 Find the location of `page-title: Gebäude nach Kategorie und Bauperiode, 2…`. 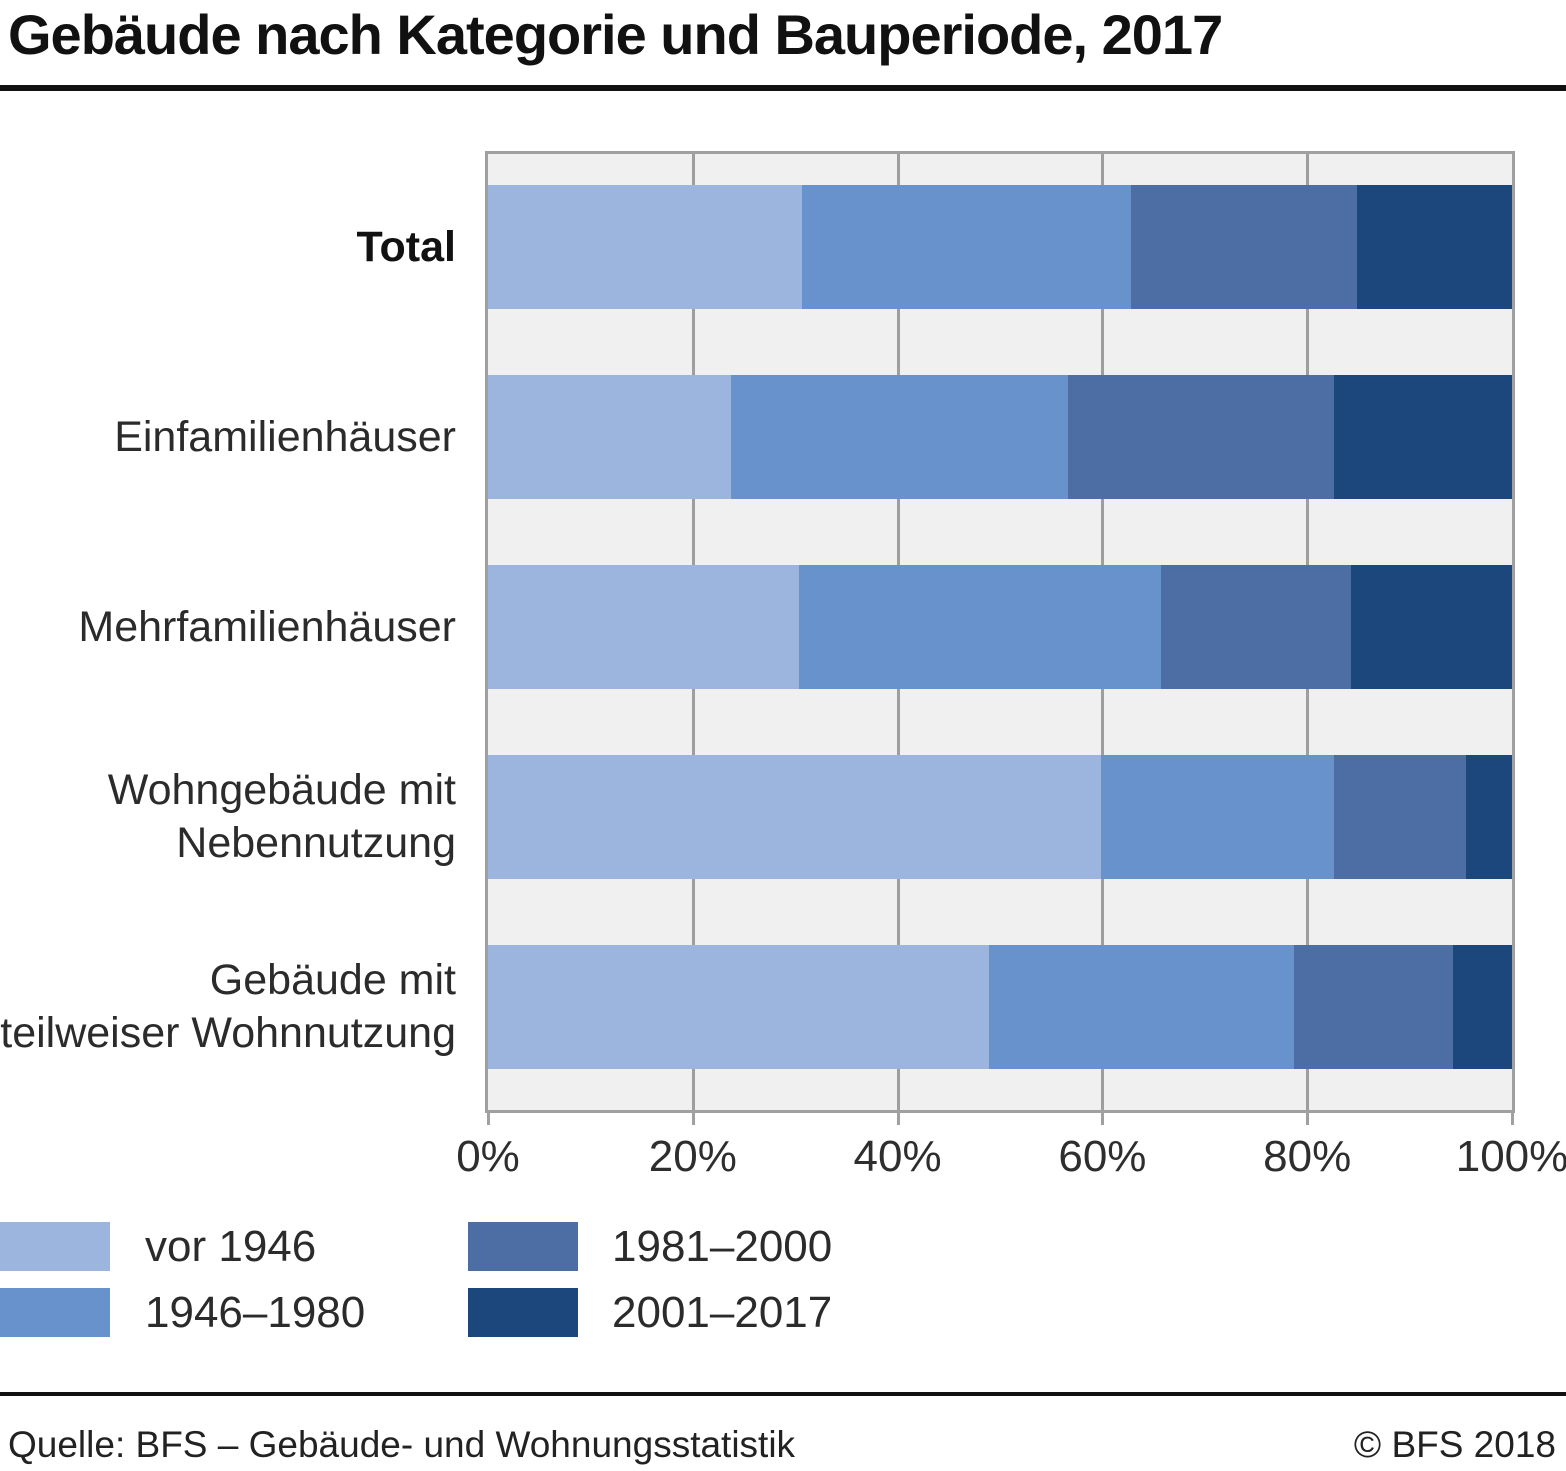

page-title: Gebäude nach Kategorie und Bauperiode, 2… is located at coordinates (615, 34).